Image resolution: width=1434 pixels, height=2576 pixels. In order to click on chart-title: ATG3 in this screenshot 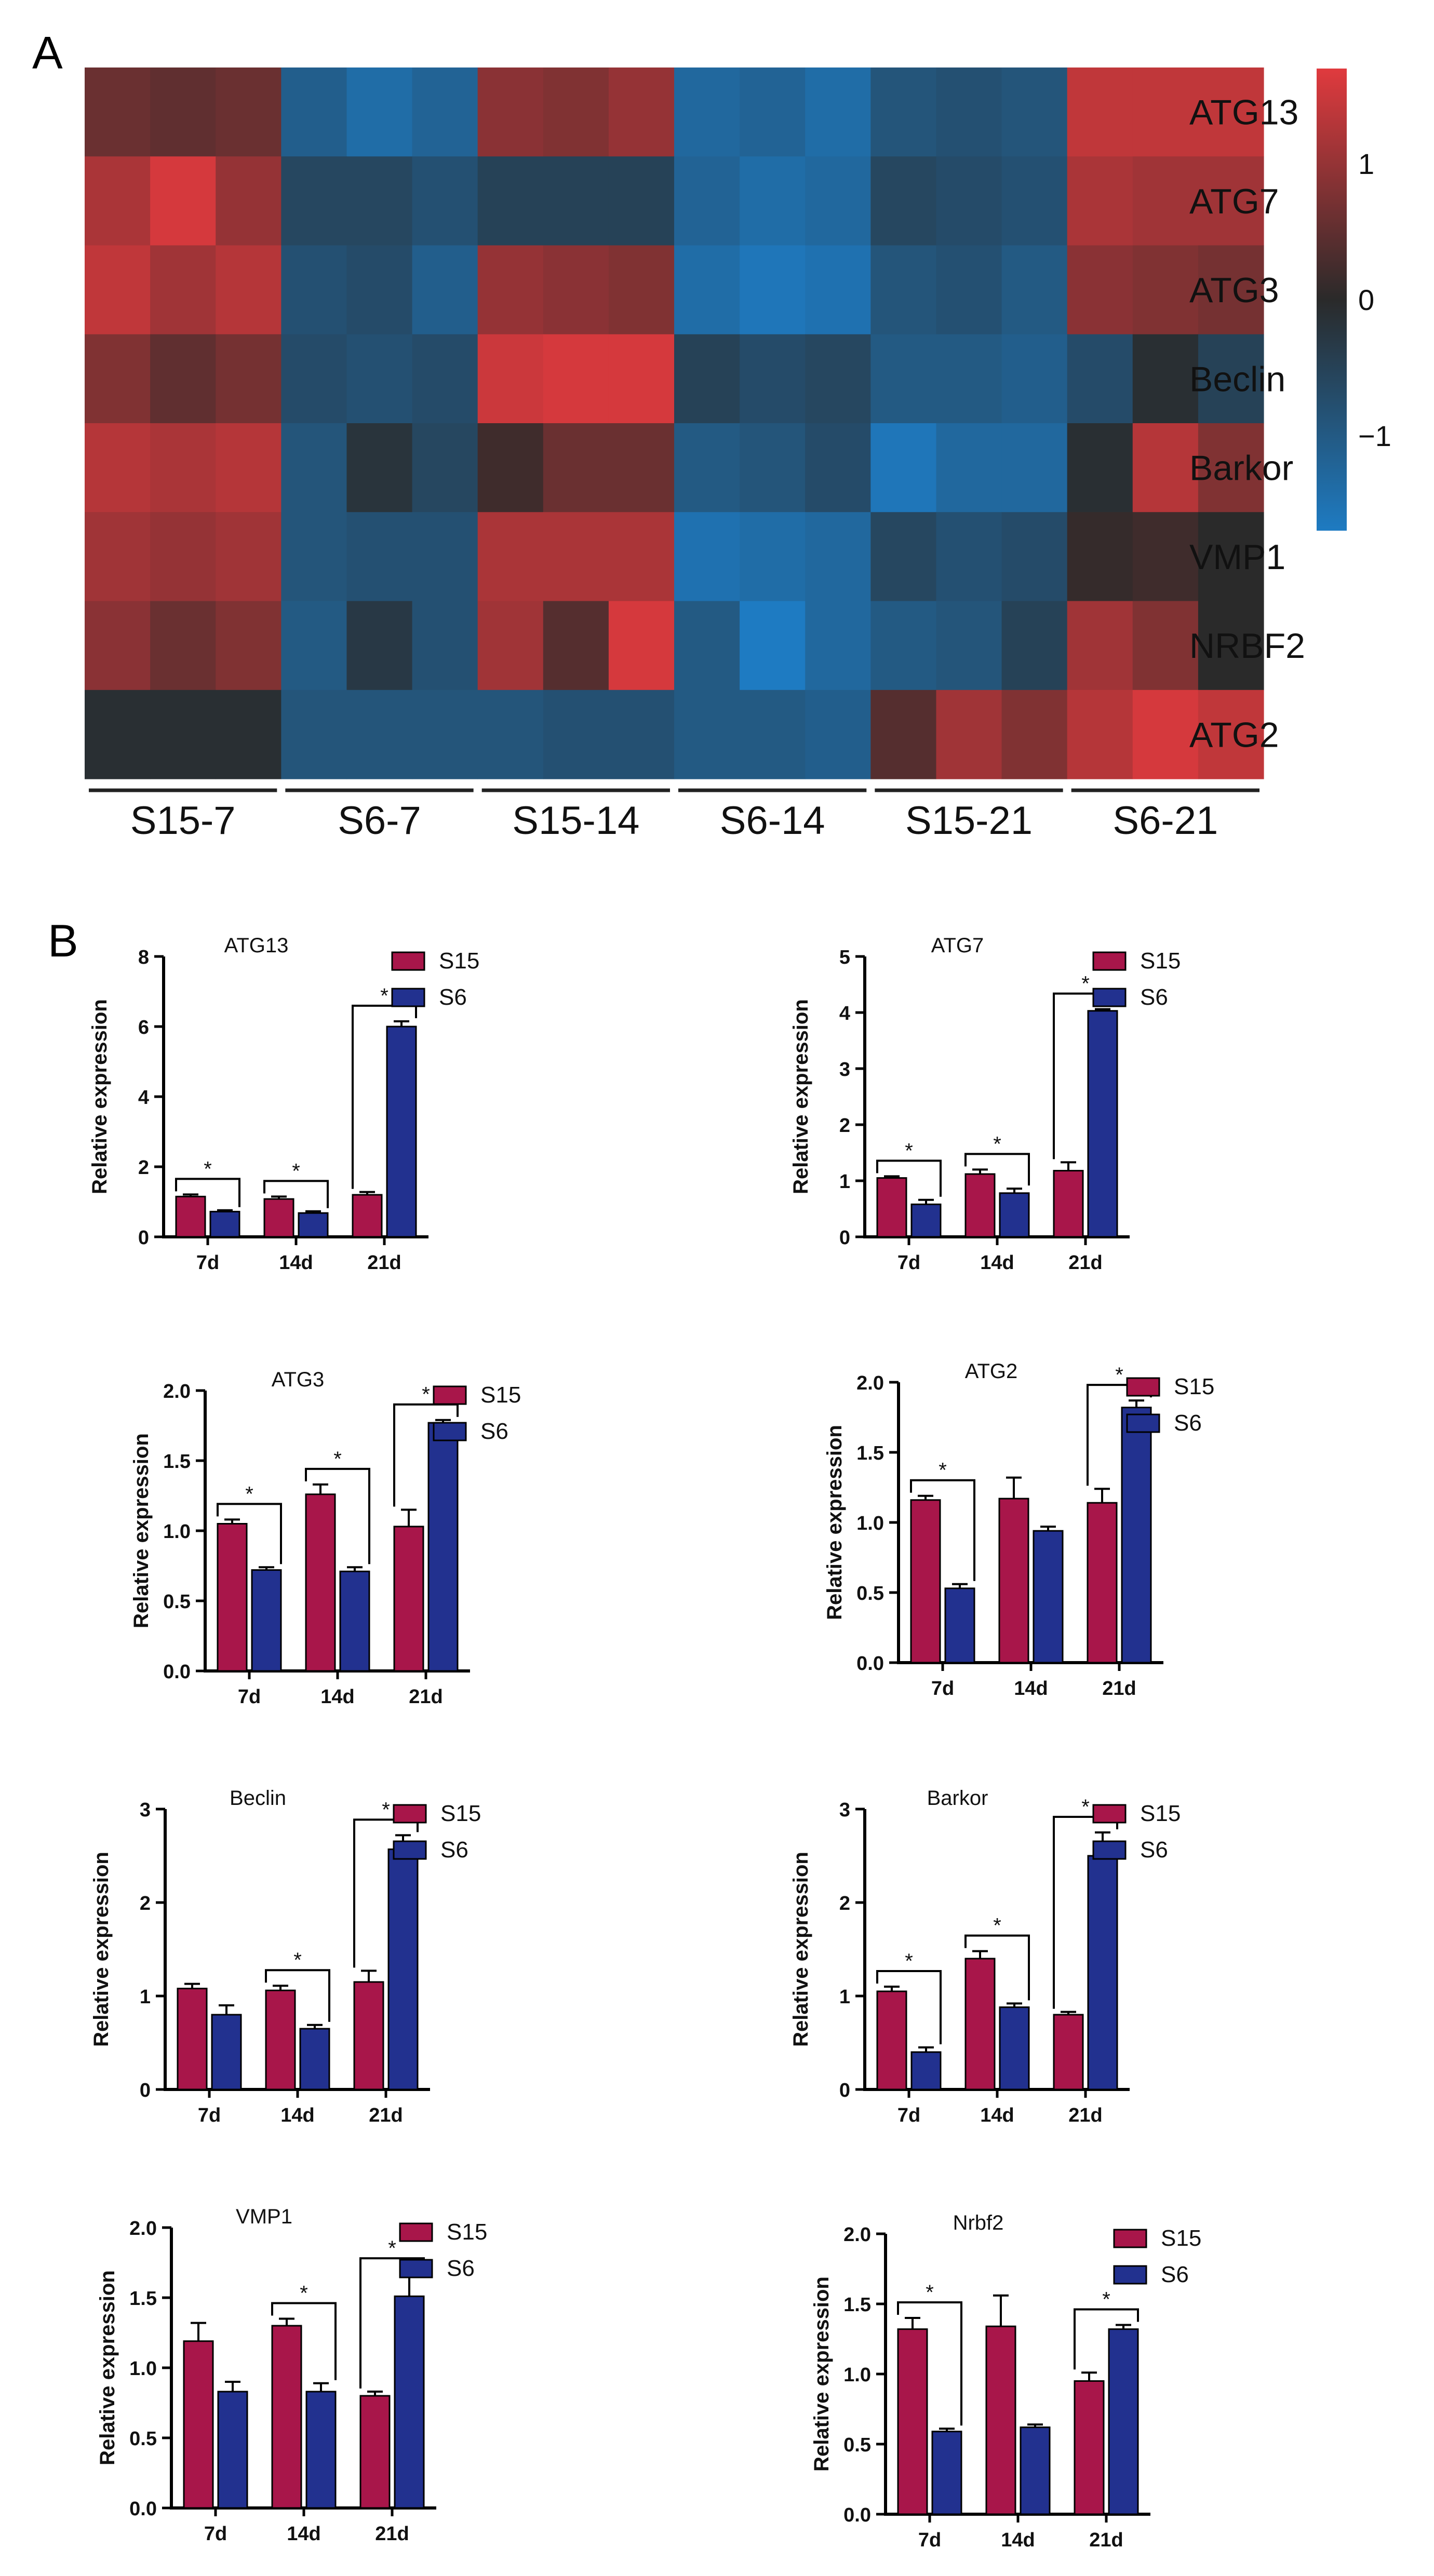, I will do `click(298, 1379)`.